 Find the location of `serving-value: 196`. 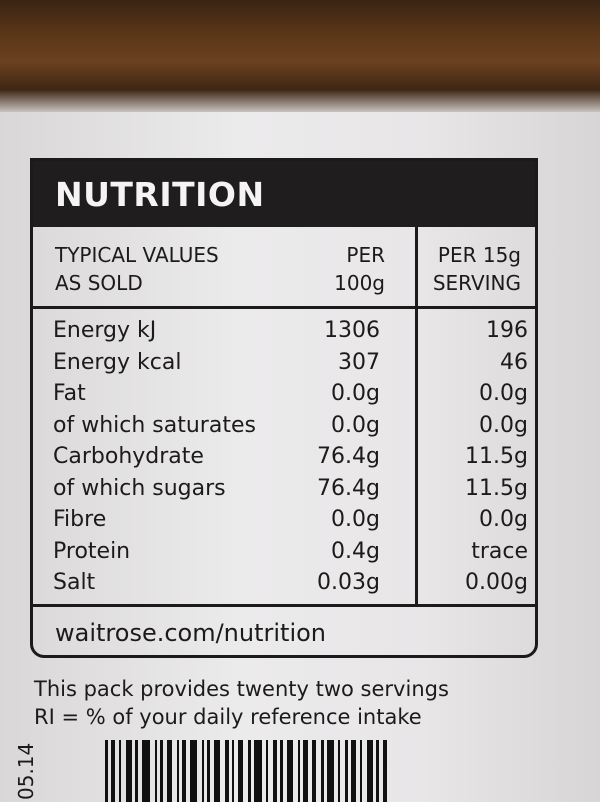

serving-value: 196 is located at coordinates (507, 330).